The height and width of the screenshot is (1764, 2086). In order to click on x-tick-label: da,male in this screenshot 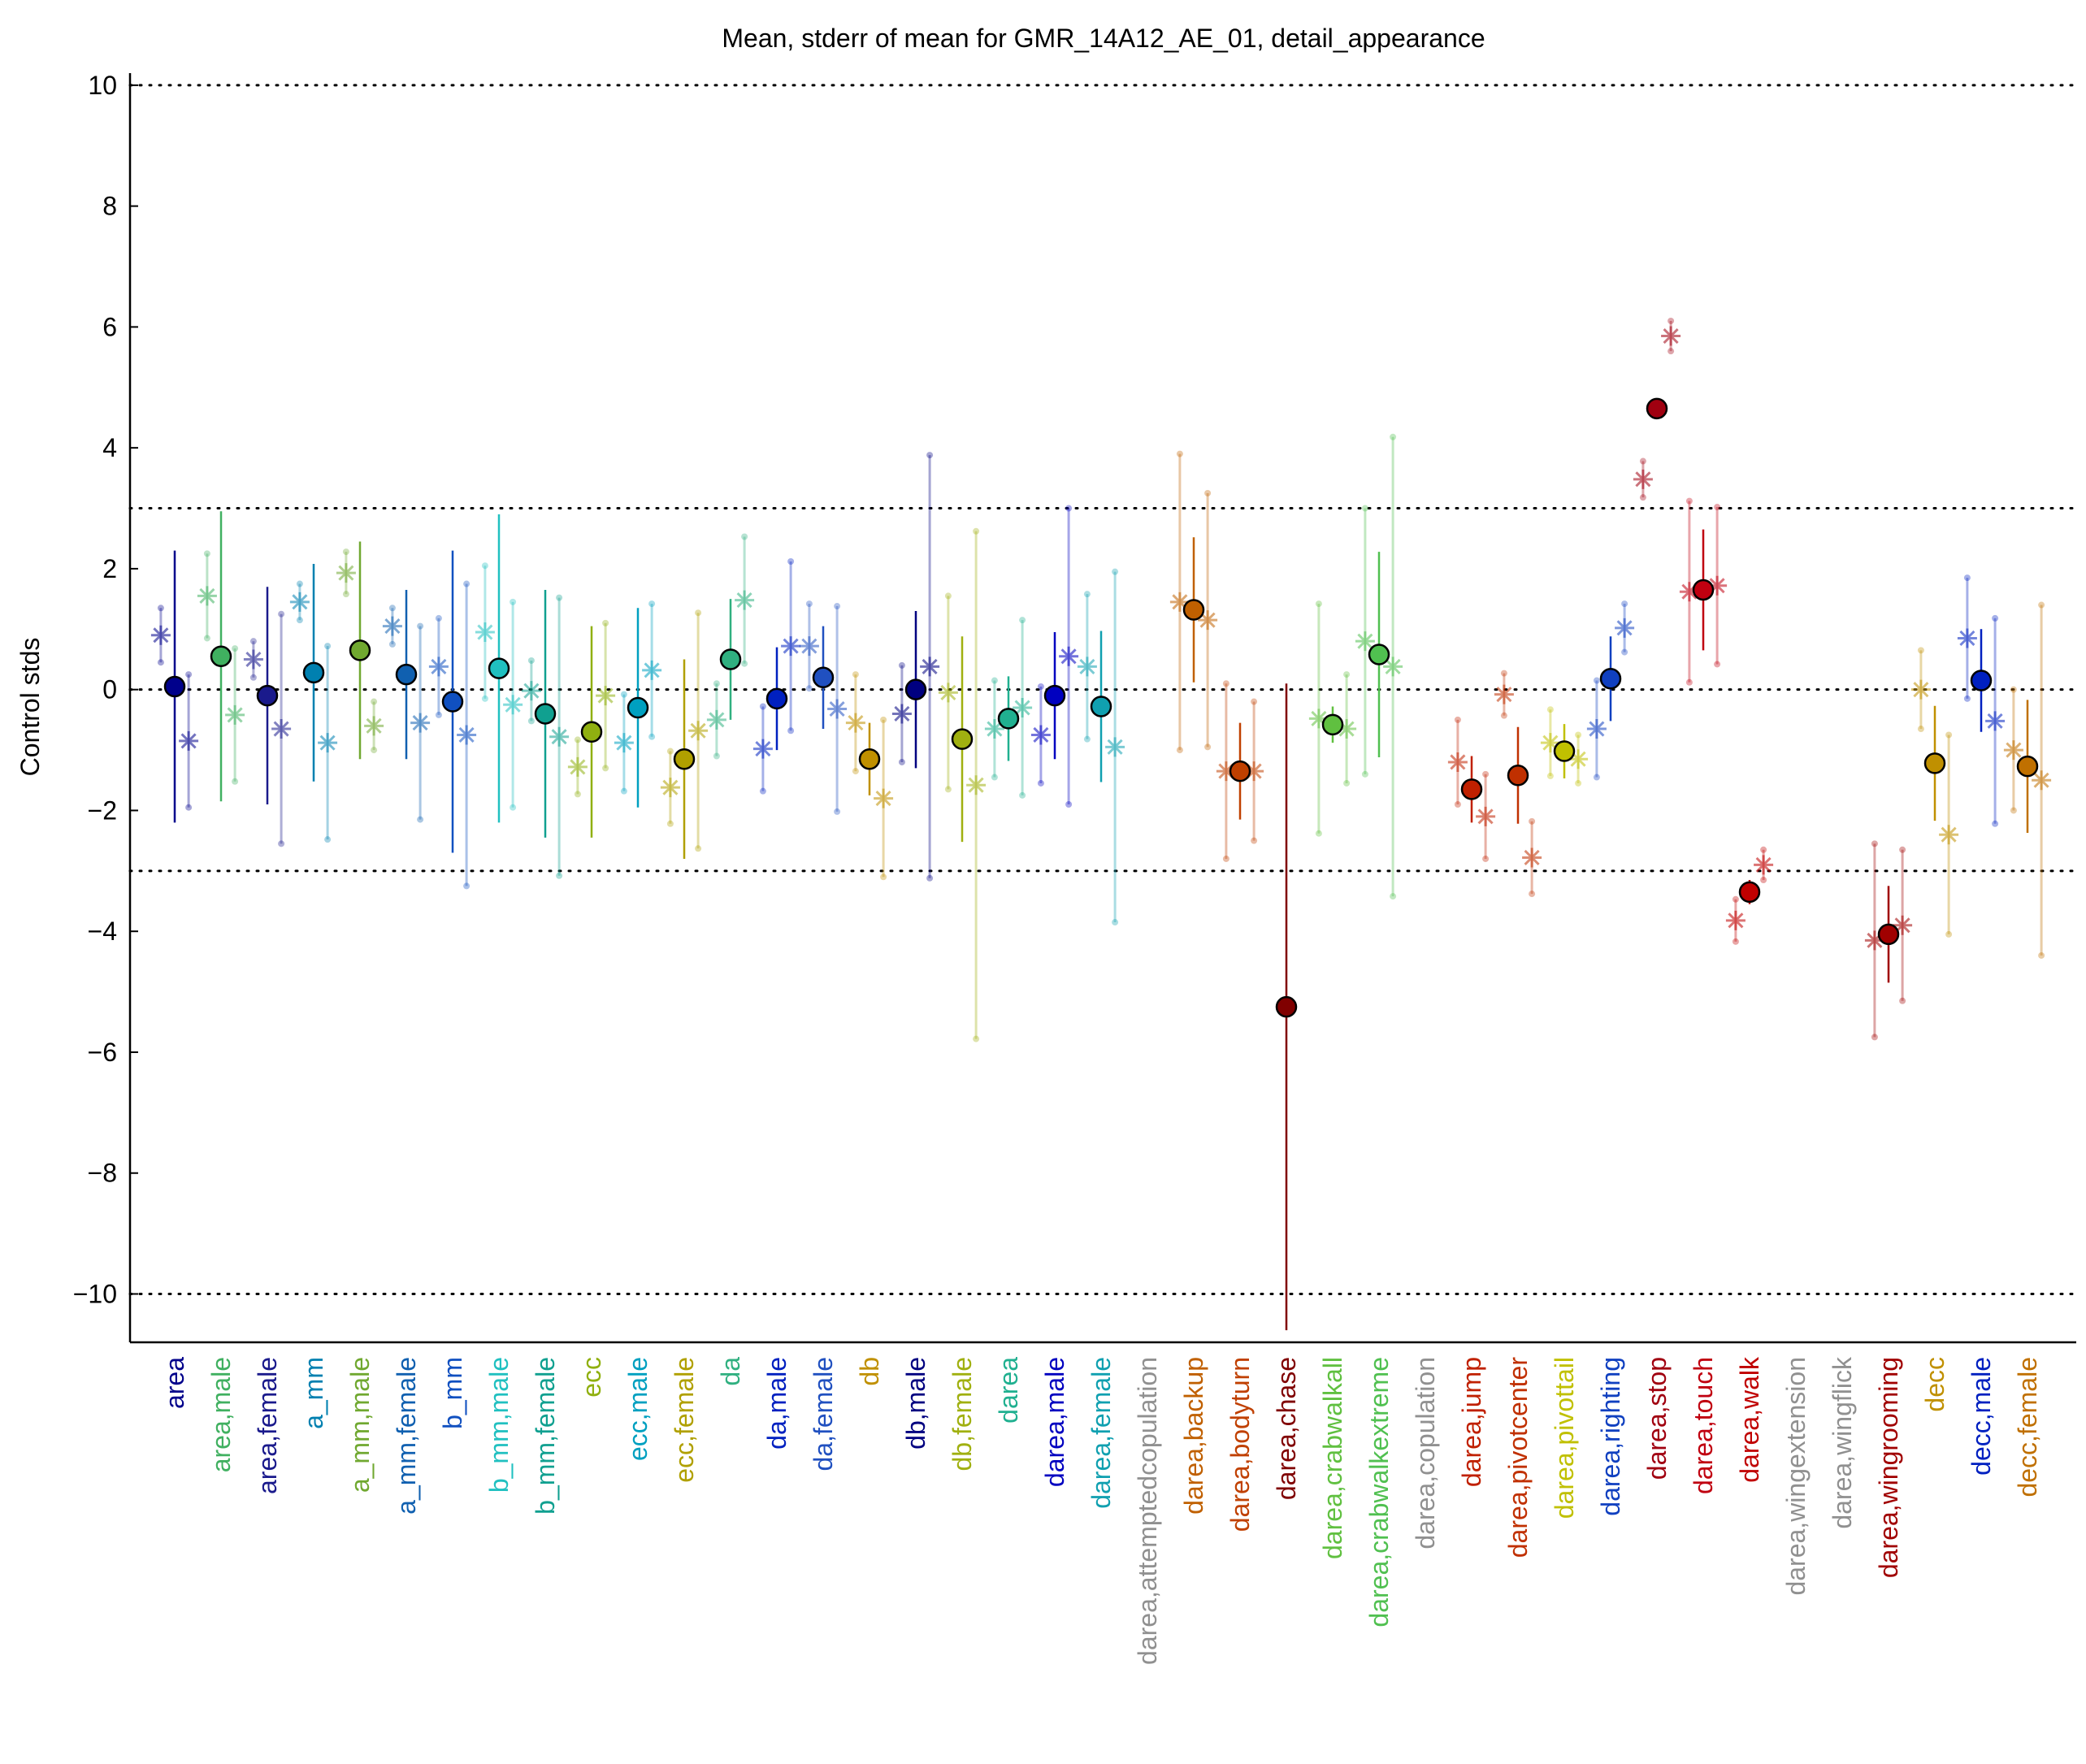, I will do `click(776, 1403)`.